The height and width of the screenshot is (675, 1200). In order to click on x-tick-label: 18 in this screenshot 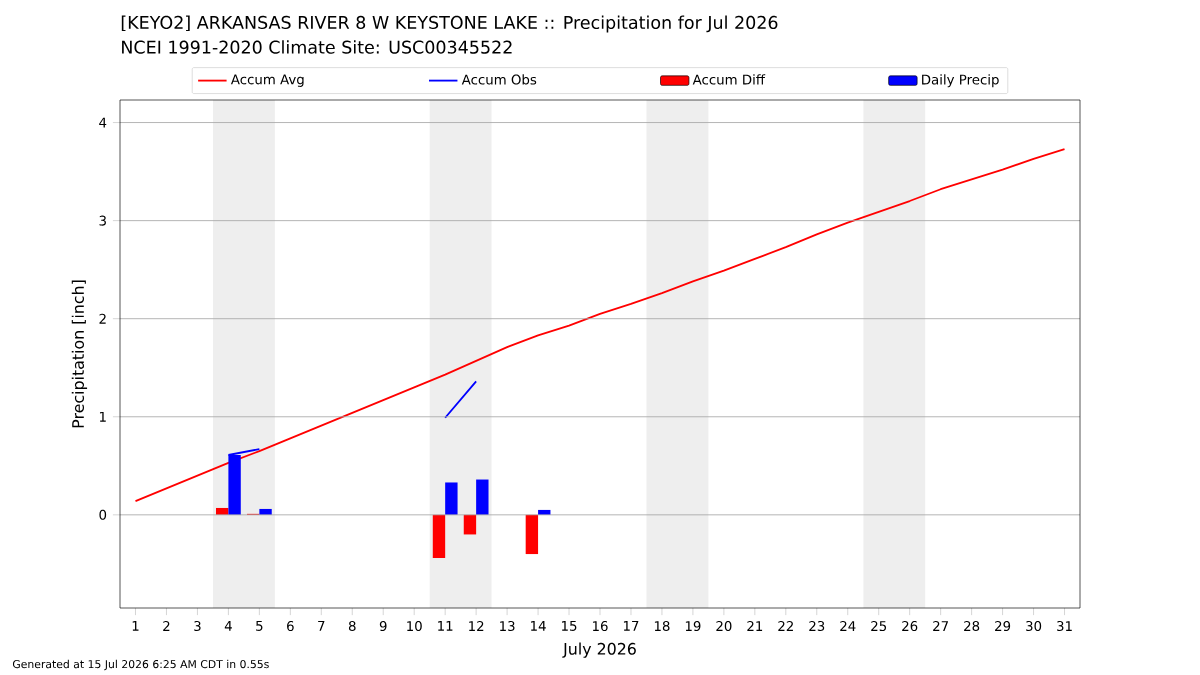, I will do `click(662, 626)`.